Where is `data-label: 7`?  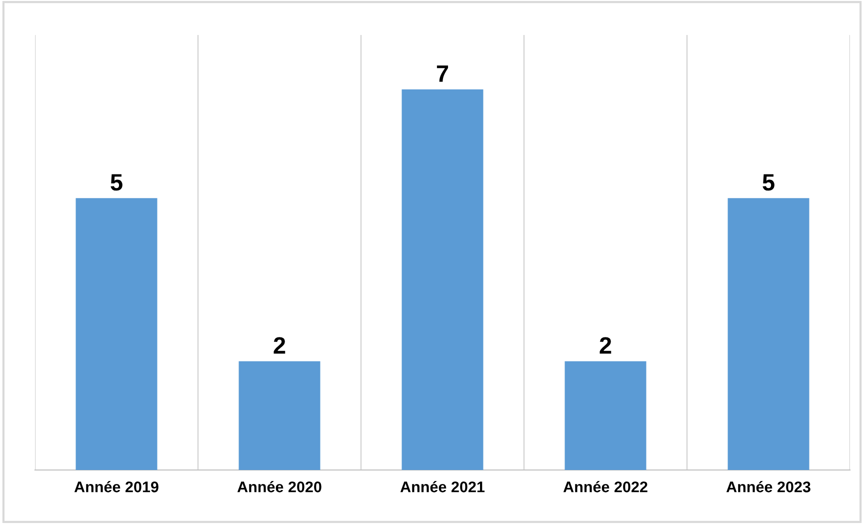 data-label: 7 is located at coordinates (442, 73).